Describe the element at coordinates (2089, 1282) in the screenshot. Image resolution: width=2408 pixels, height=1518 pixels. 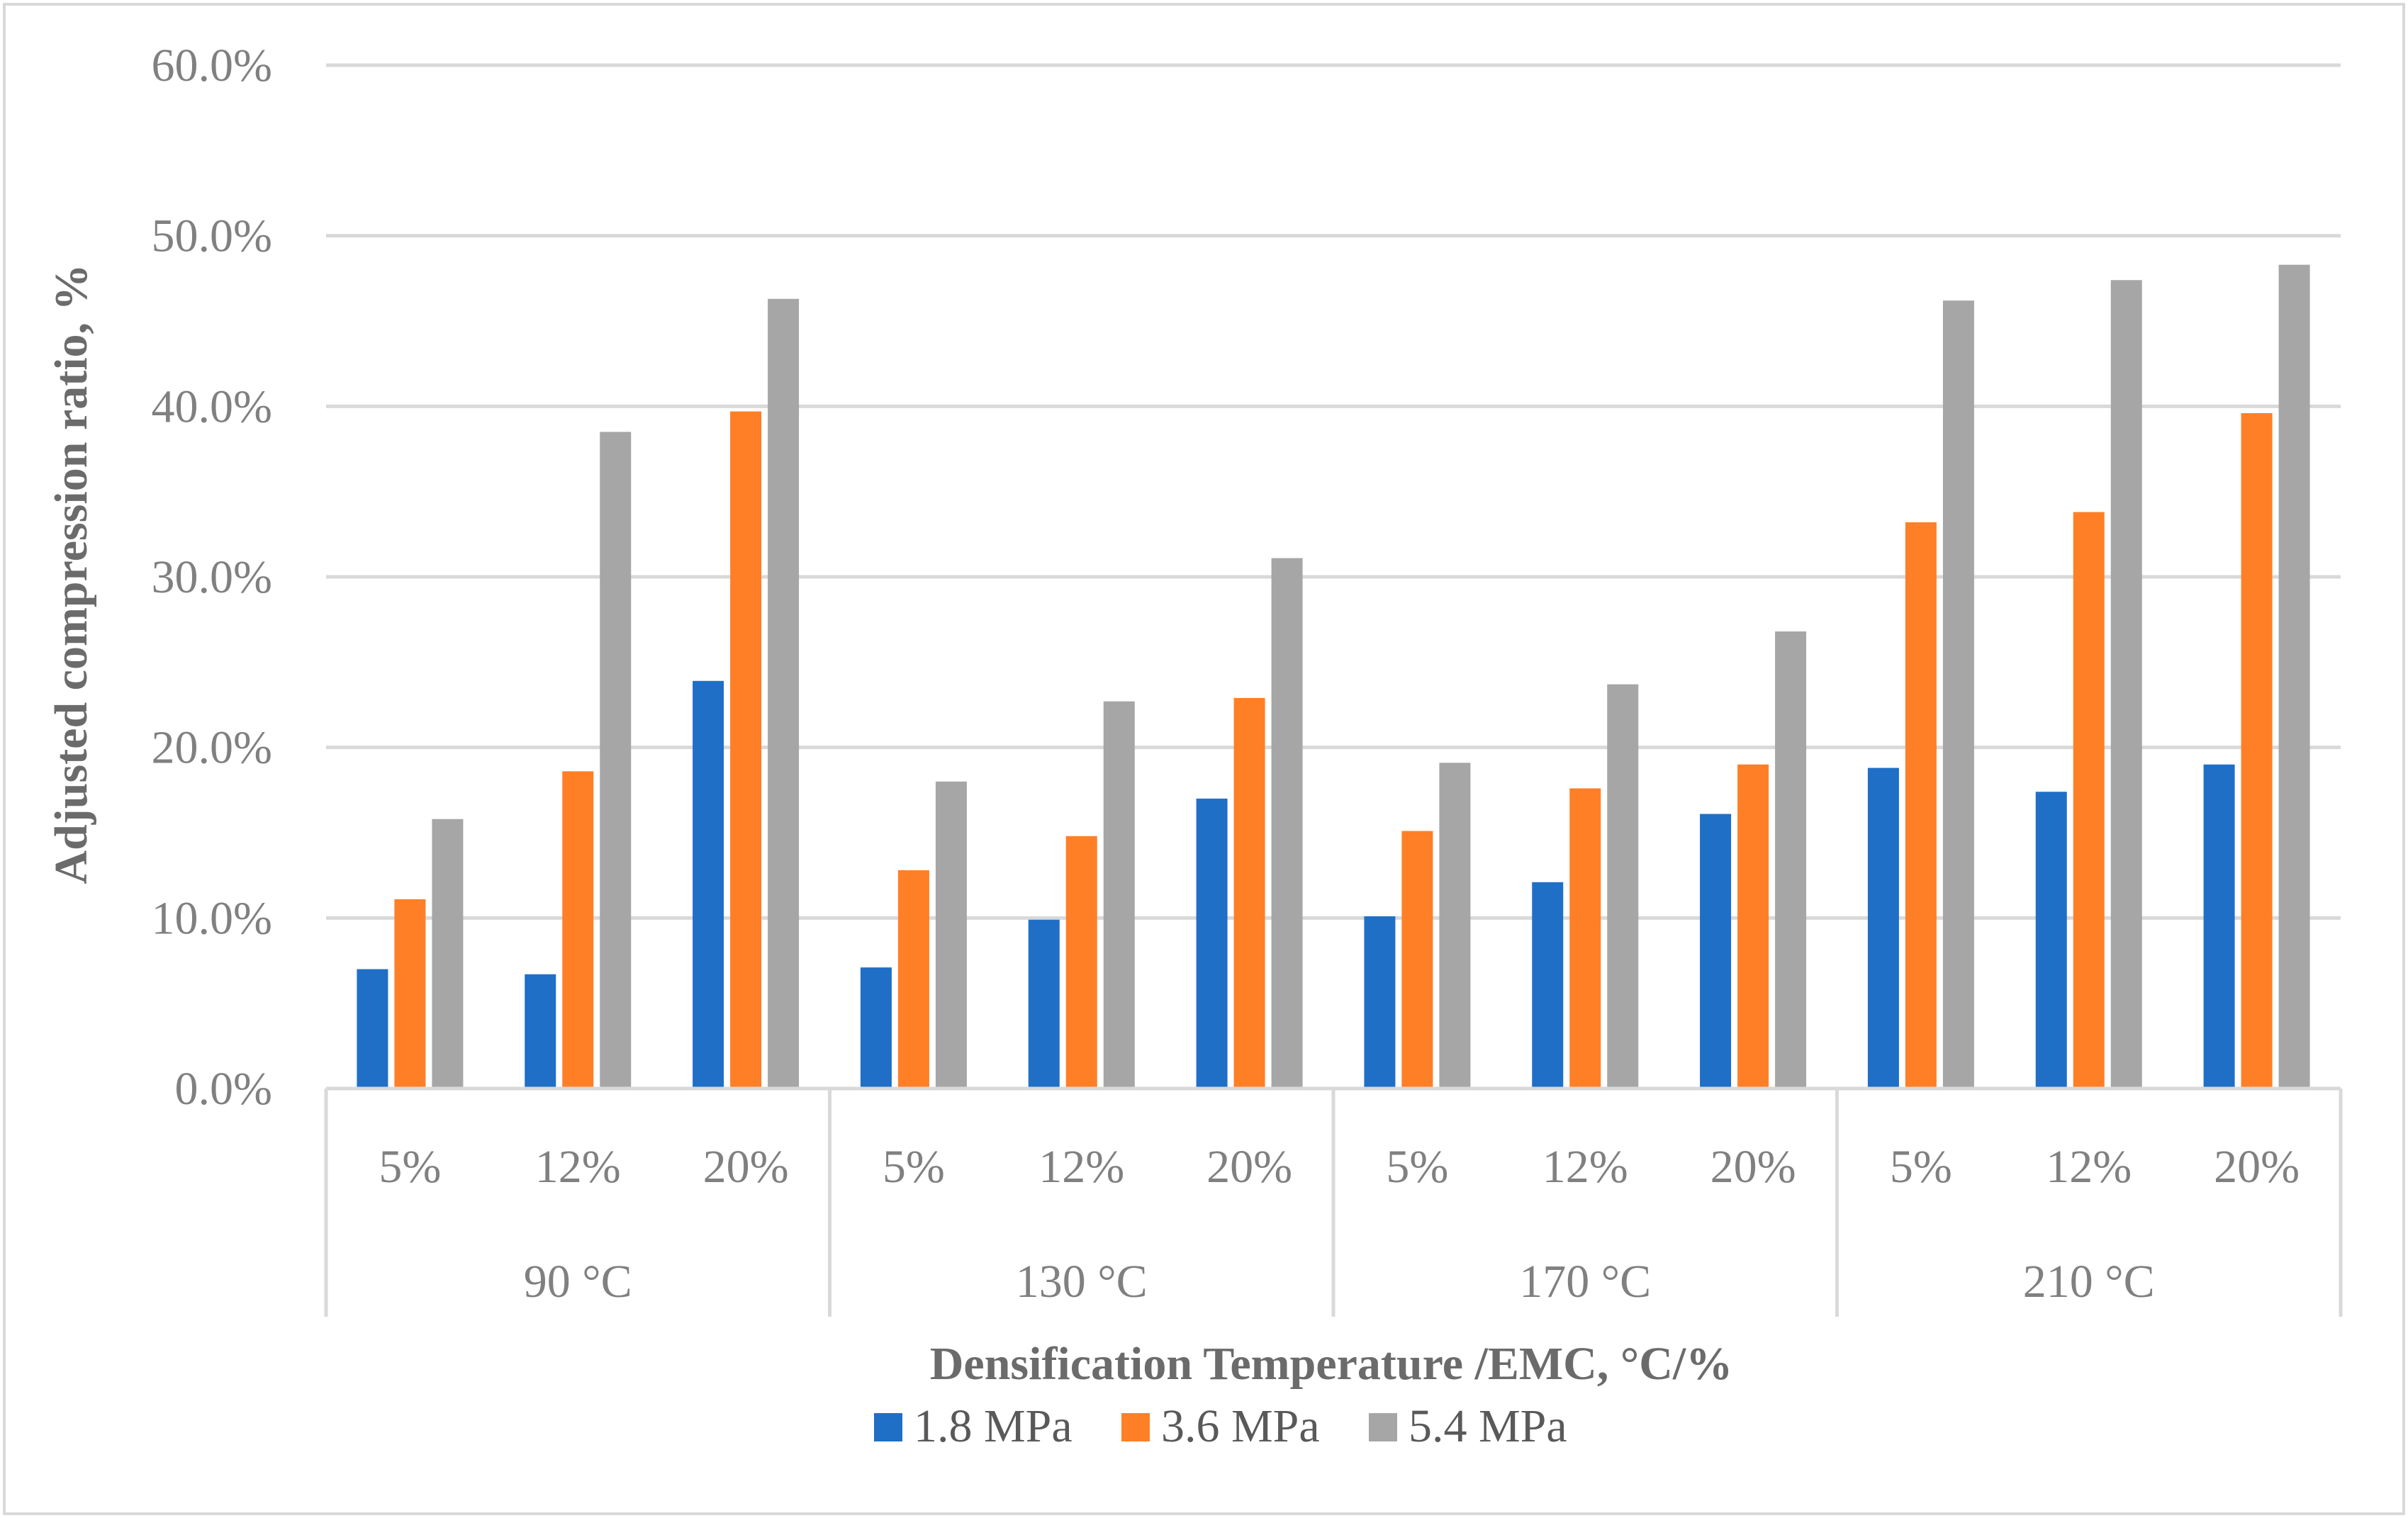
I see `x-group-label: 210 °C` at that location.